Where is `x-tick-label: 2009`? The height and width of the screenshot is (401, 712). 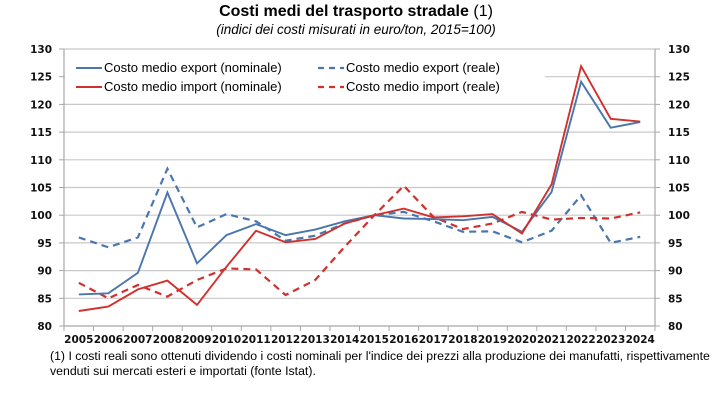 x-tick-label: 2009 is located at coordinates (196, 340).